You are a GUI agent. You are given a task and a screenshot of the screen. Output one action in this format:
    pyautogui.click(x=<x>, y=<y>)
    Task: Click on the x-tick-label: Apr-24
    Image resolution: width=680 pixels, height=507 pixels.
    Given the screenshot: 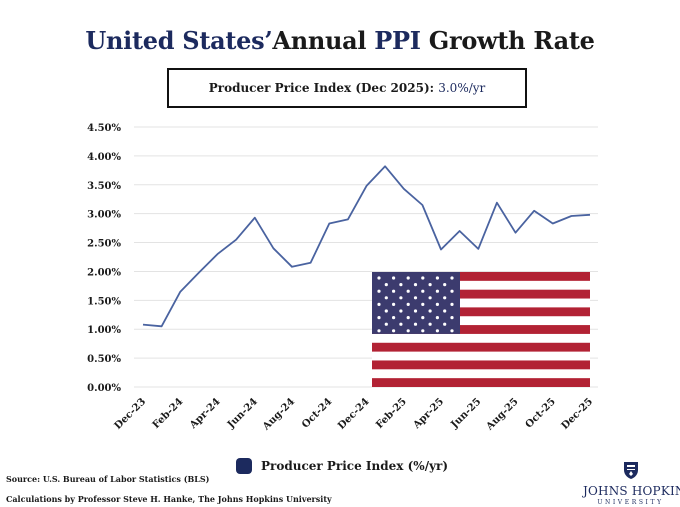 What is the action you would take?
    pyautogui.click(x=204, y=413)
    